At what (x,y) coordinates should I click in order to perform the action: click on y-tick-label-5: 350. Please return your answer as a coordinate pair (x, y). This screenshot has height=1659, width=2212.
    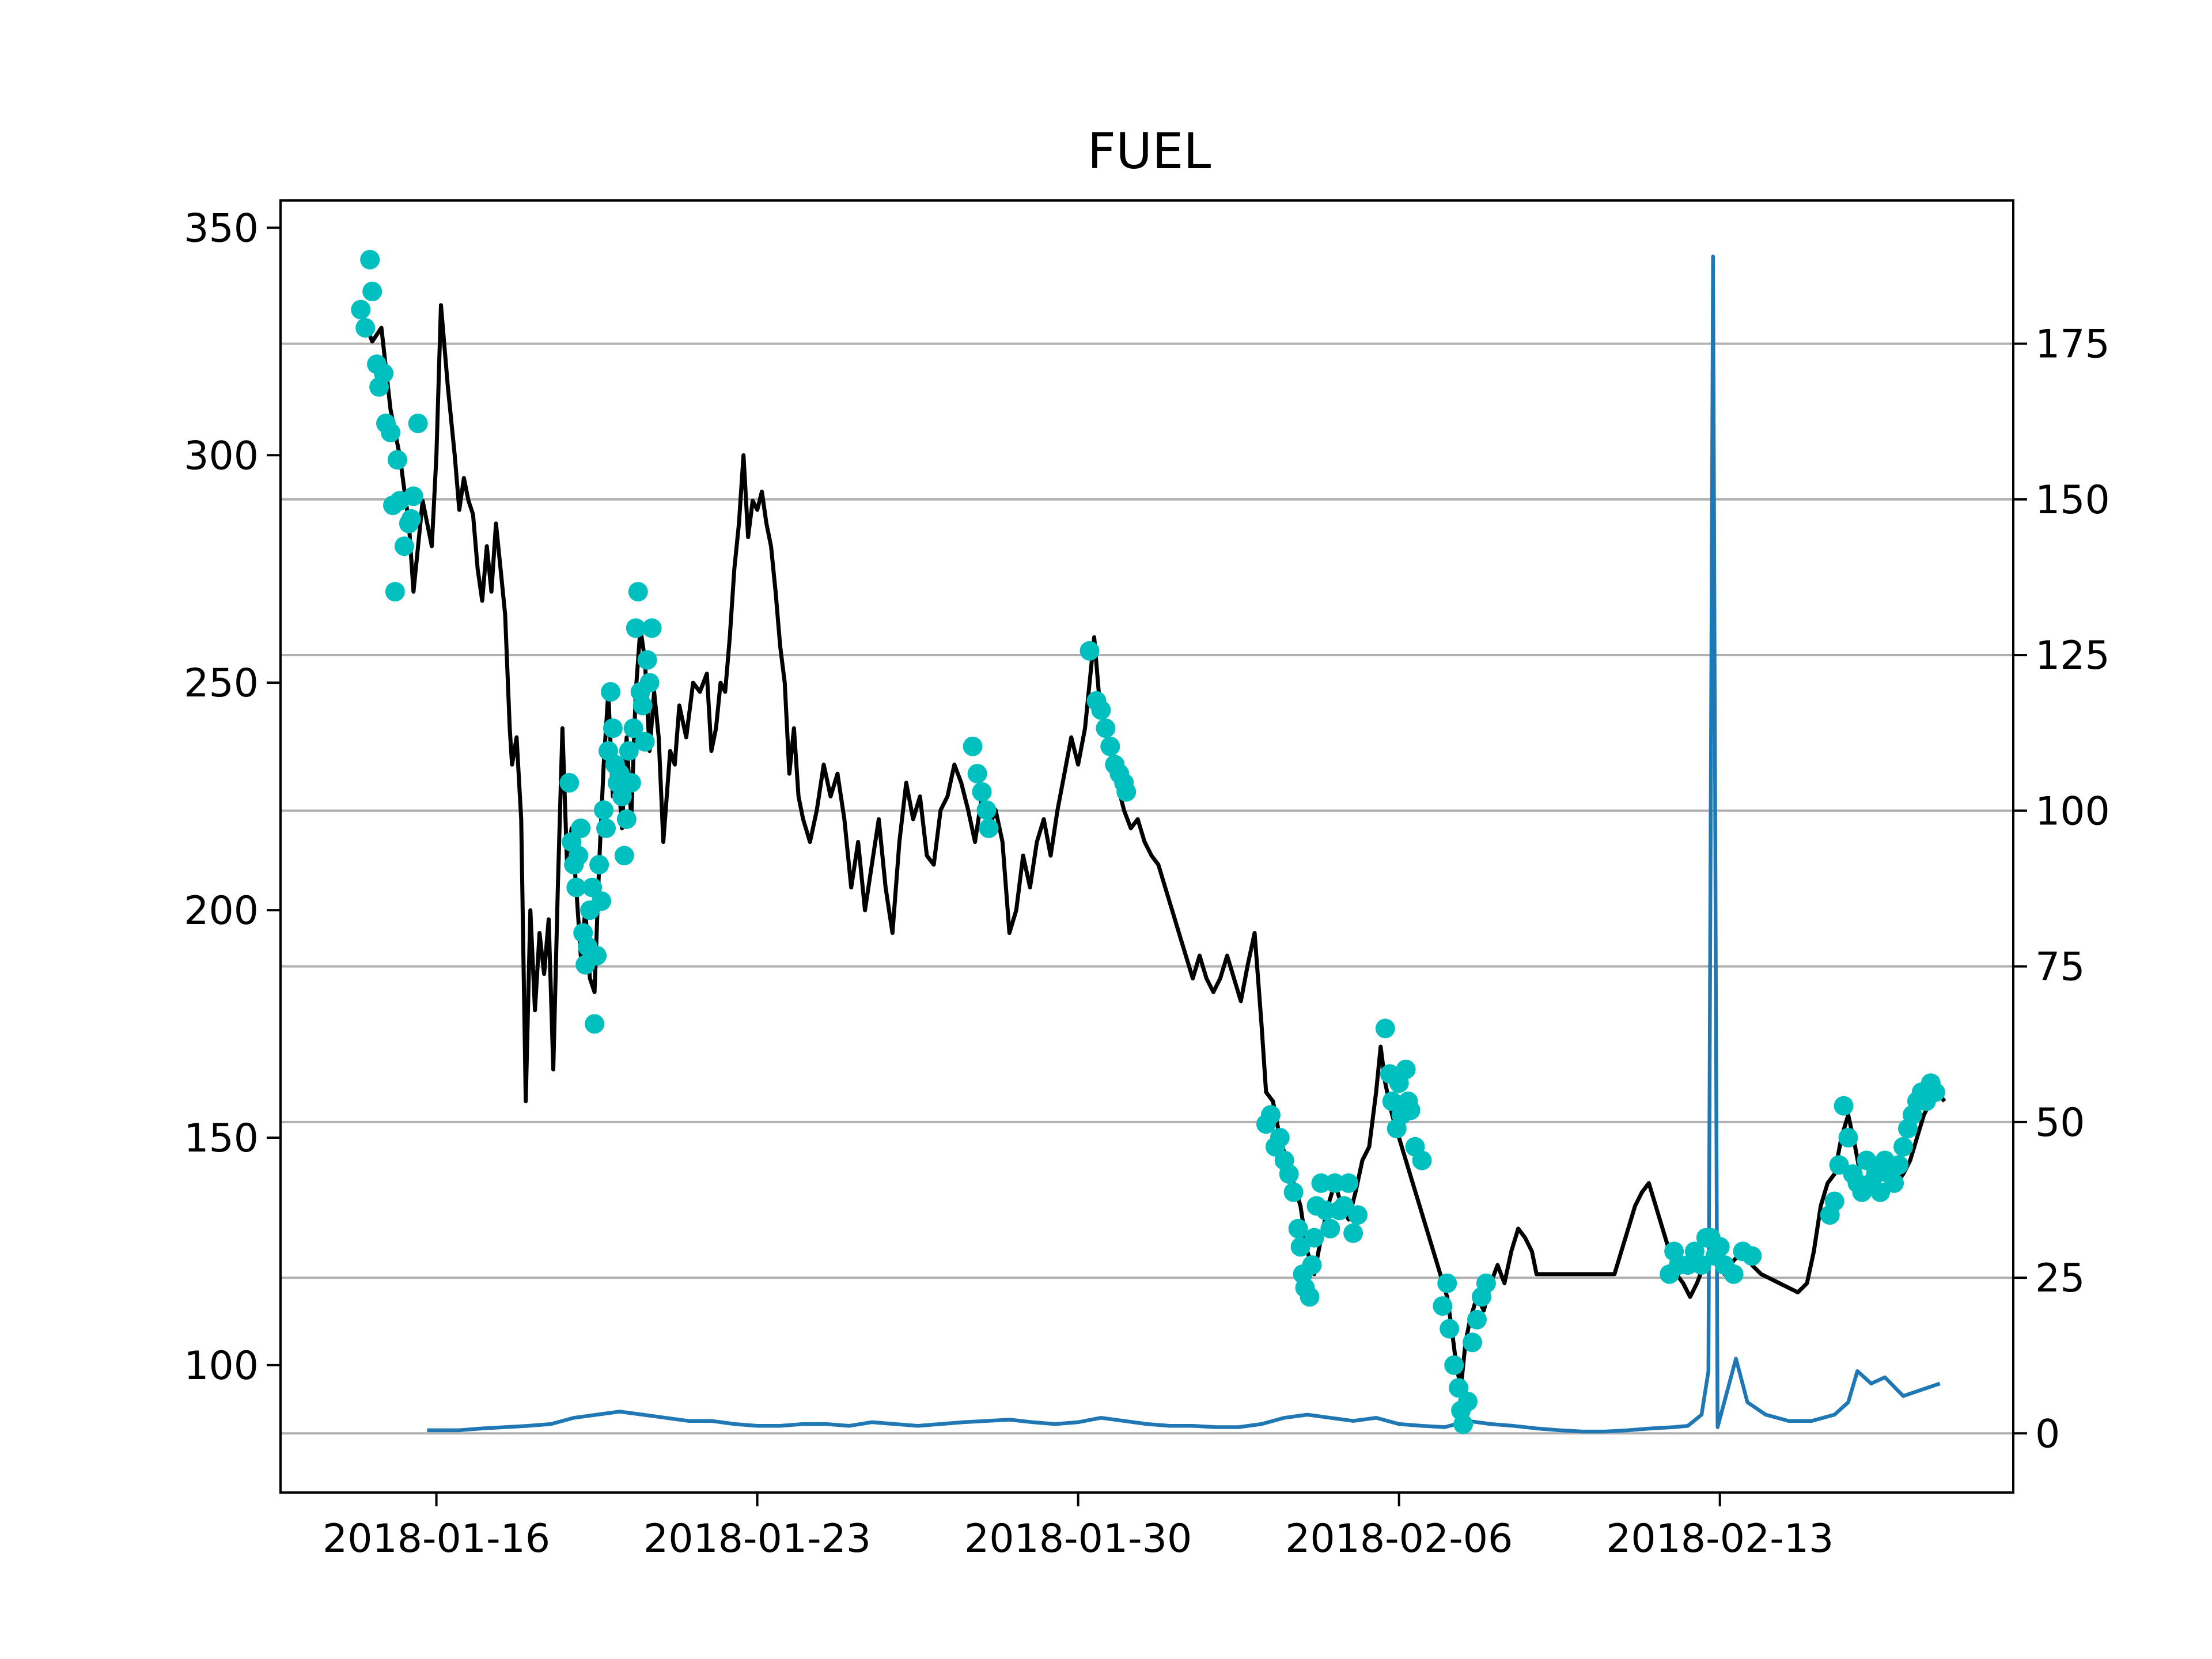
    Looking at the image, I should click on (221, 228).